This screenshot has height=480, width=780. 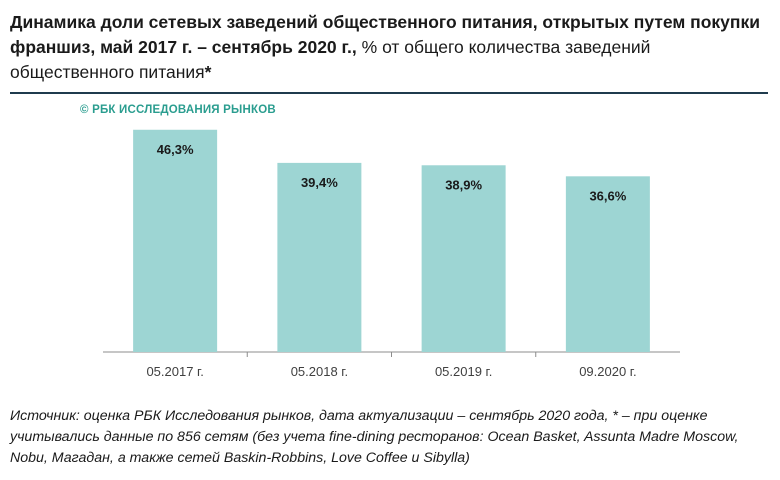 I want to click on title-asterisk: *, so click(x=208, y=72).